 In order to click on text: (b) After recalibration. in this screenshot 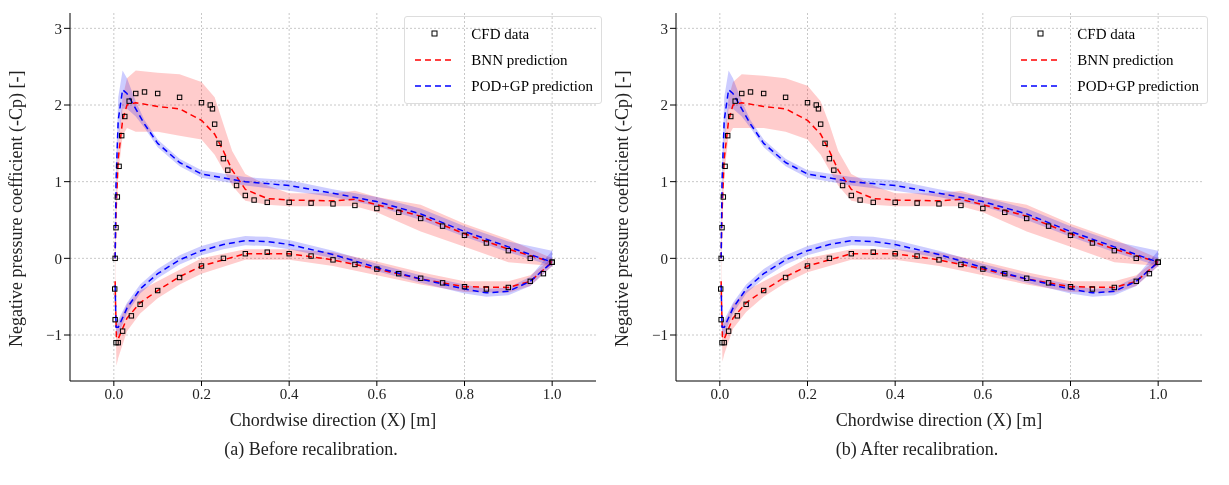, I will do `click(917, 449)`.